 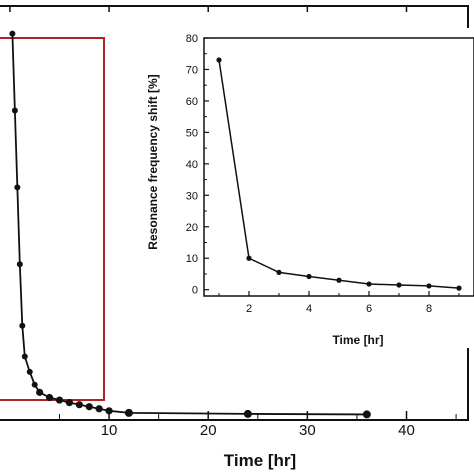 What do you see at coordinates (192, 228) in the screenshot?
I see `inset-y-tick-label: 20` at bounding box center [192, 228].